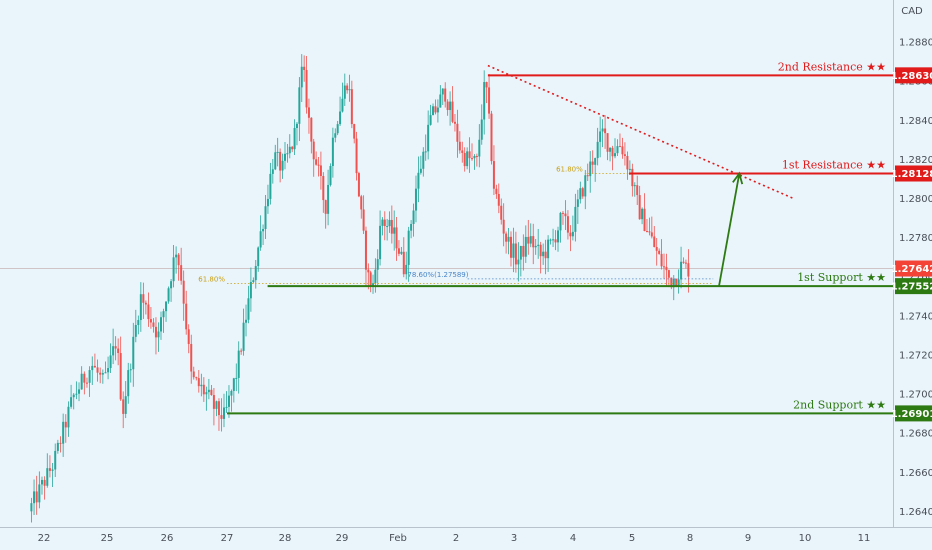 The width and height of the screenshot is (932, 550). What do you see at coordinates (107, 538) in the screenshot?
I see `time-tick-label: 25` at bounding box center [107, 538].